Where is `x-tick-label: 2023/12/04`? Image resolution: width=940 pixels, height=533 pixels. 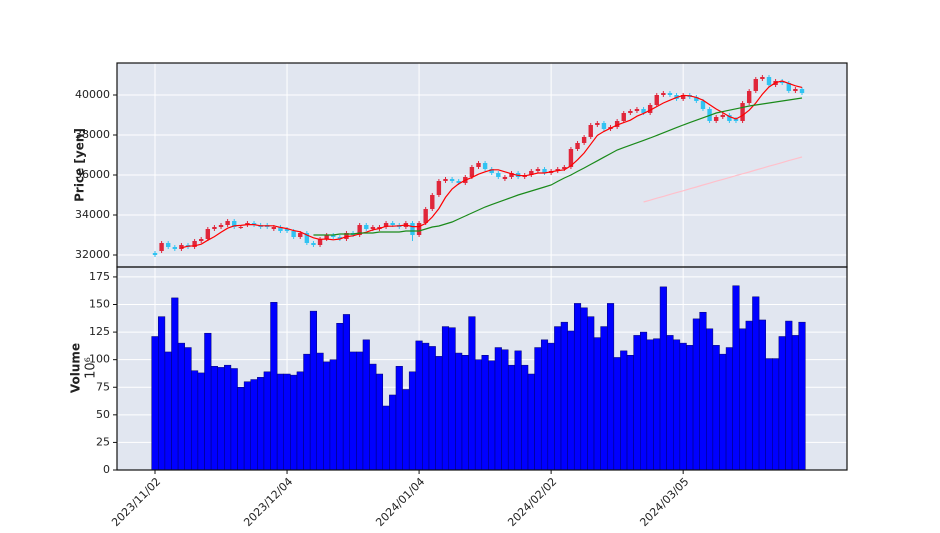
x-tick-label: 2023/12/04 is located at coordinates (268, 502).